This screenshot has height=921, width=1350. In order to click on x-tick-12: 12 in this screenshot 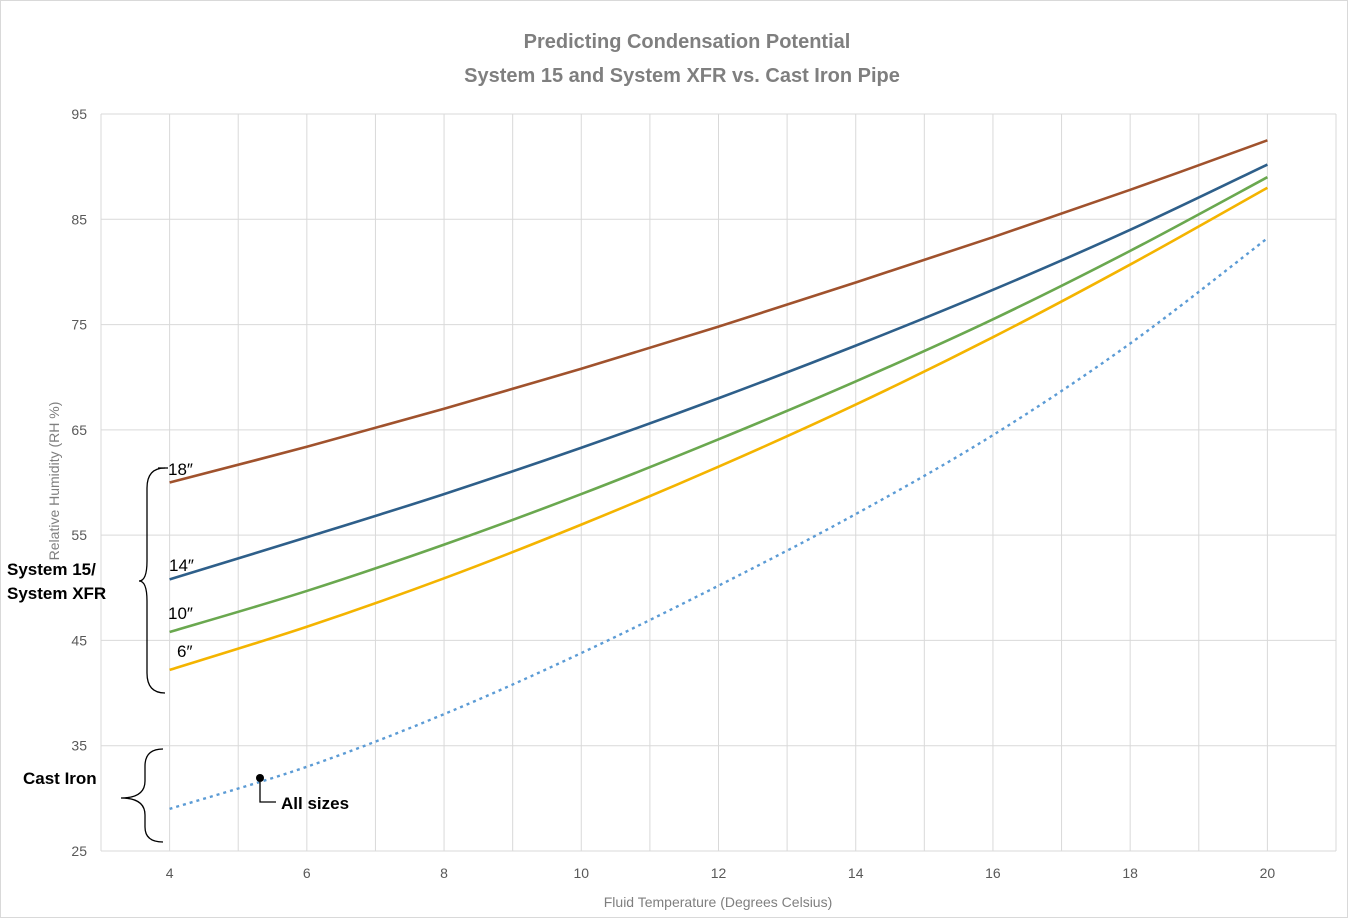, I will do `click(719, 873)`.